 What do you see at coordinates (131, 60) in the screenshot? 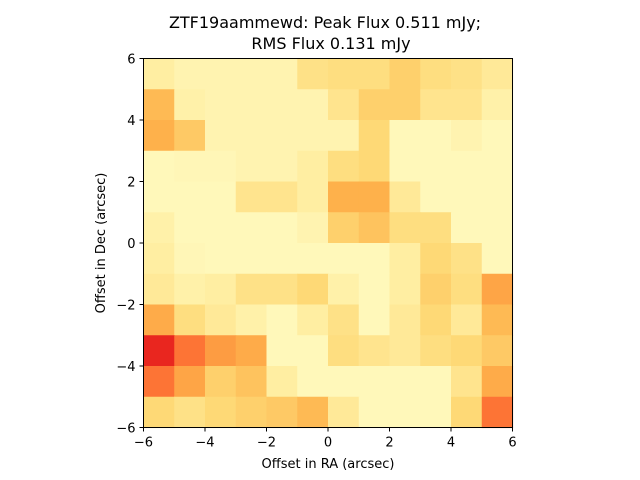
I see `y-tick-label: 6` at bounding box center [131, 60].